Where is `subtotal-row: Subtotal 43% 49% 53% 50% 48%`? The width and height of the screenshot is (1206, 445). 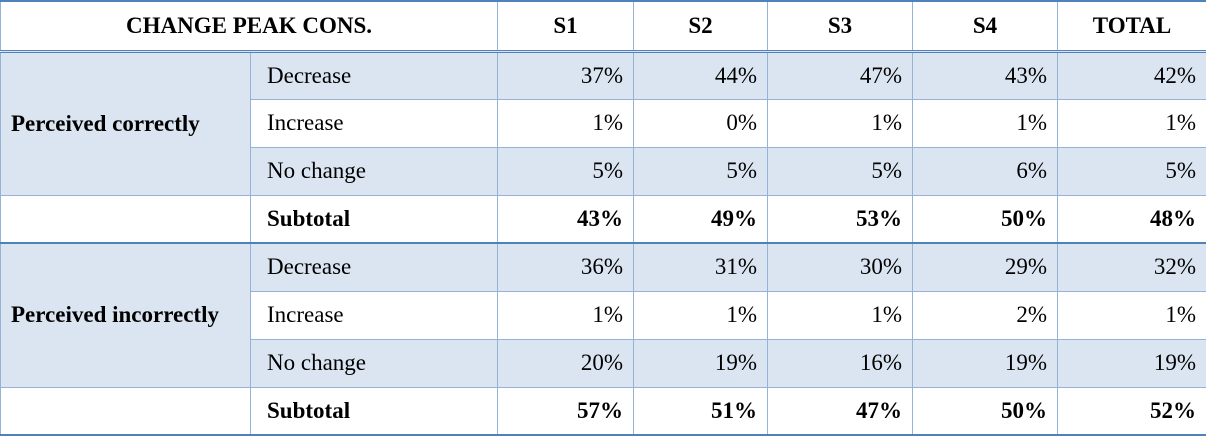
subtotal-row: Subtotal 43% 49% 53% 50% 48% is located at coordinates (603, 219).